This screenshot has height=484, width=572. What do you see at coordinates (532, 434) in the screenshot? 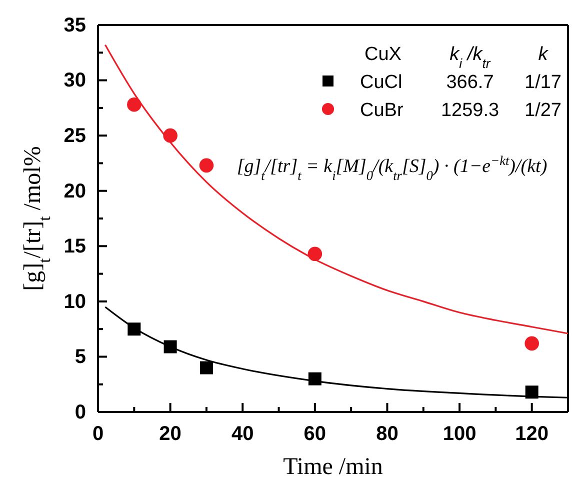
I see `x-tick-label: 120` at bounding box center [532, 434].